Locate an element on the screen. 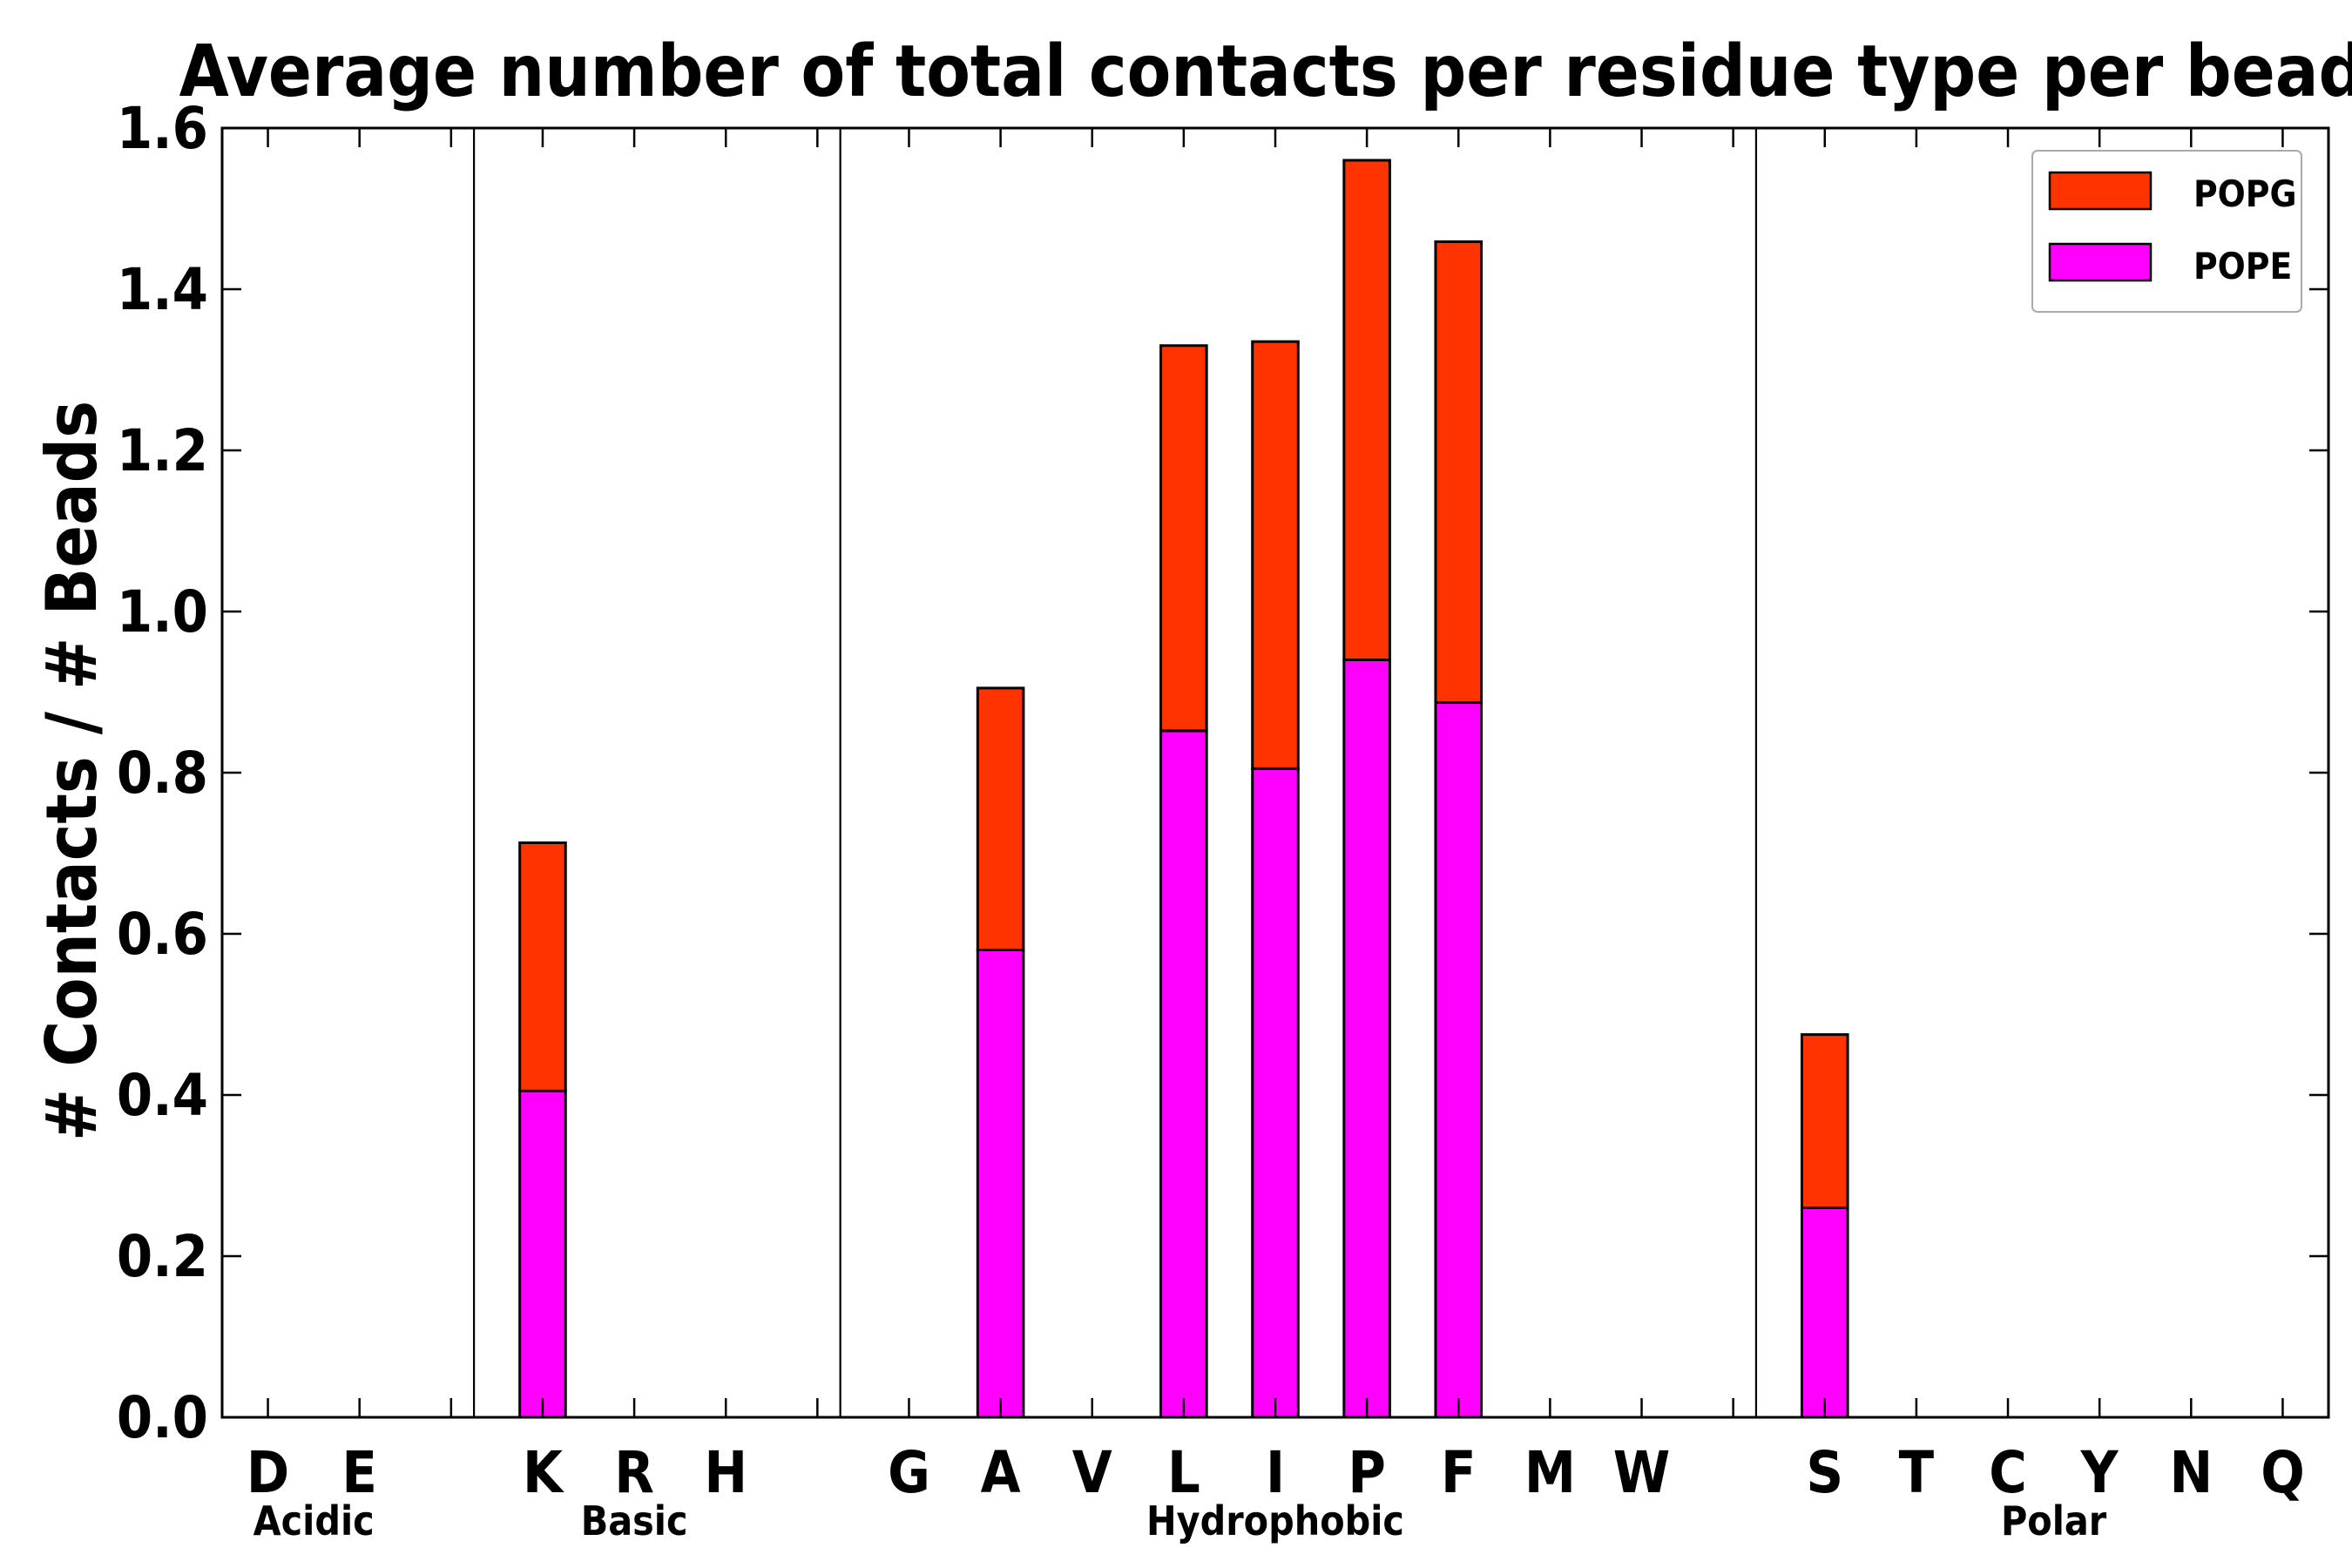  legend-swatch-pope is located at coordinates (2101, 262).